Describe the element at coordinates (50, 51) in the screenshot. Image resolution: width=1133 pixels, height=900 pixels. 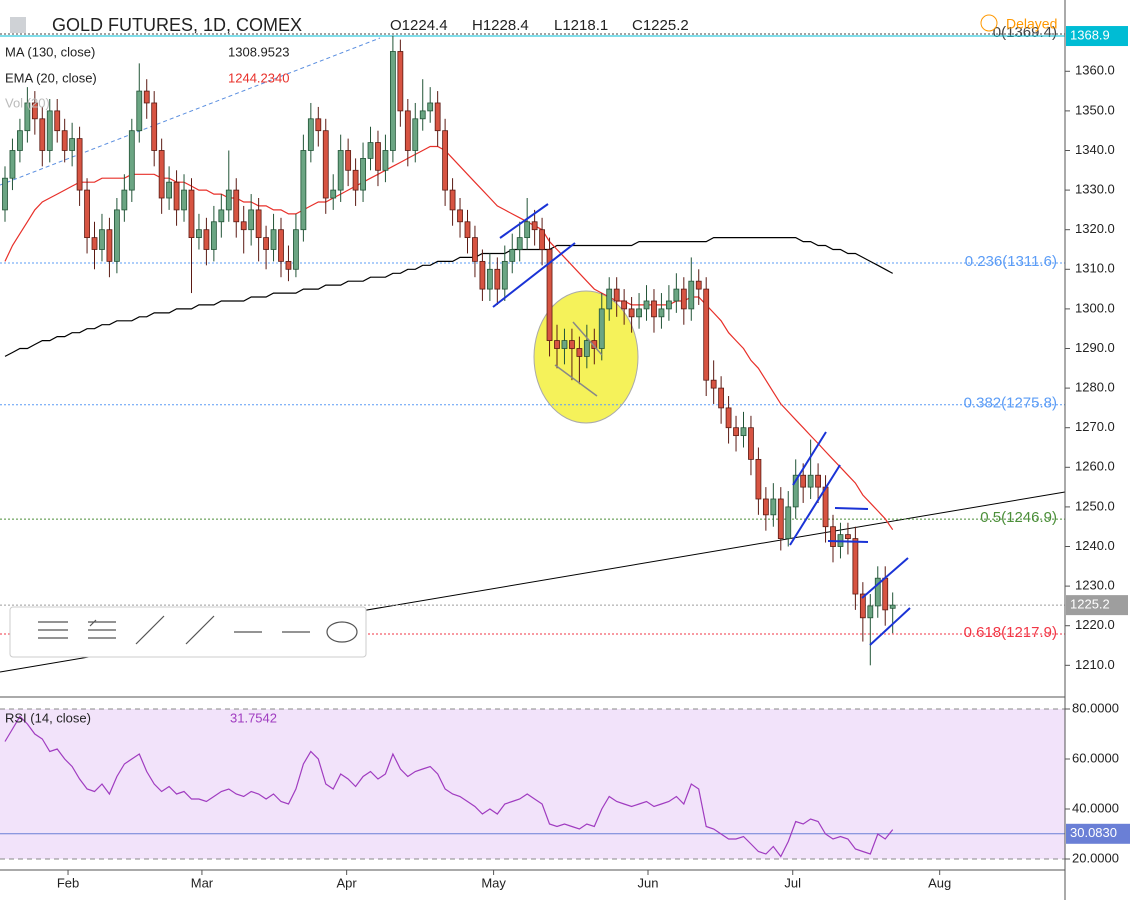
I see `legend-label: MA (130, close)` at that location.